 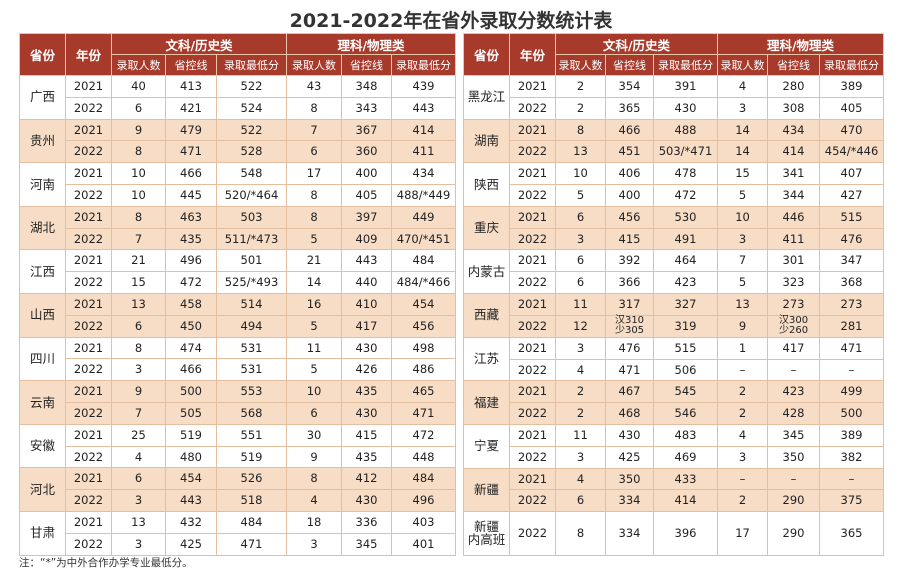 I want to click on science-min-cell: 347, so click(x=852, y=261).